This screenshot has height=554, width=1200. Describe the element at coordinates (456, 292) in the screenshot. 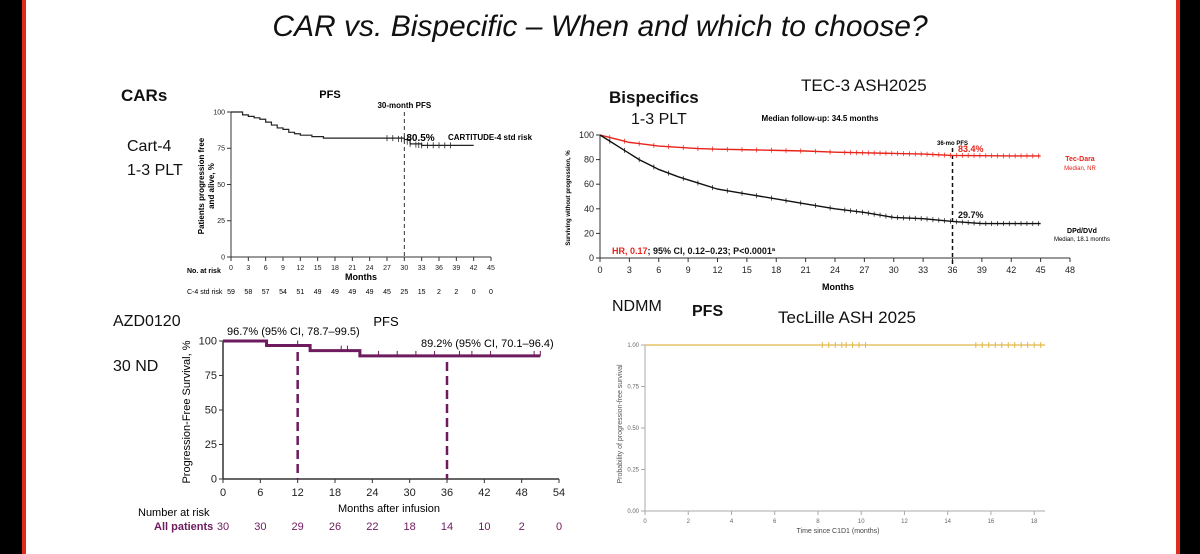

I see `risk-value: 2` at that location.